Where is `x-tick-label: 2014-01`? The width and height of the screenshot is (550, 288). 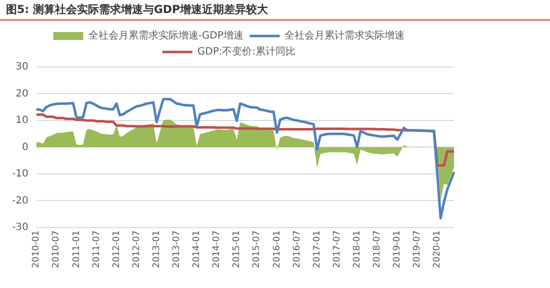
x-tick-label: 2014-01 is located at coordinates (197, 249).